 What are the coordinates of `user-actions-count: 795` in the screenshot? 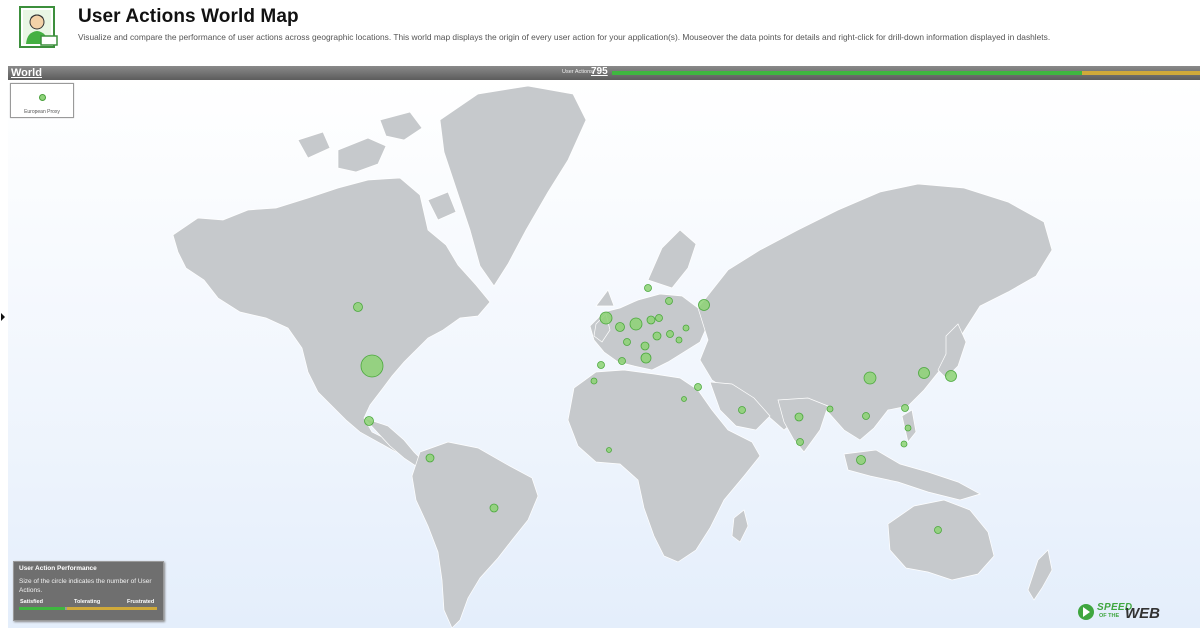 It's located at (599, 71).